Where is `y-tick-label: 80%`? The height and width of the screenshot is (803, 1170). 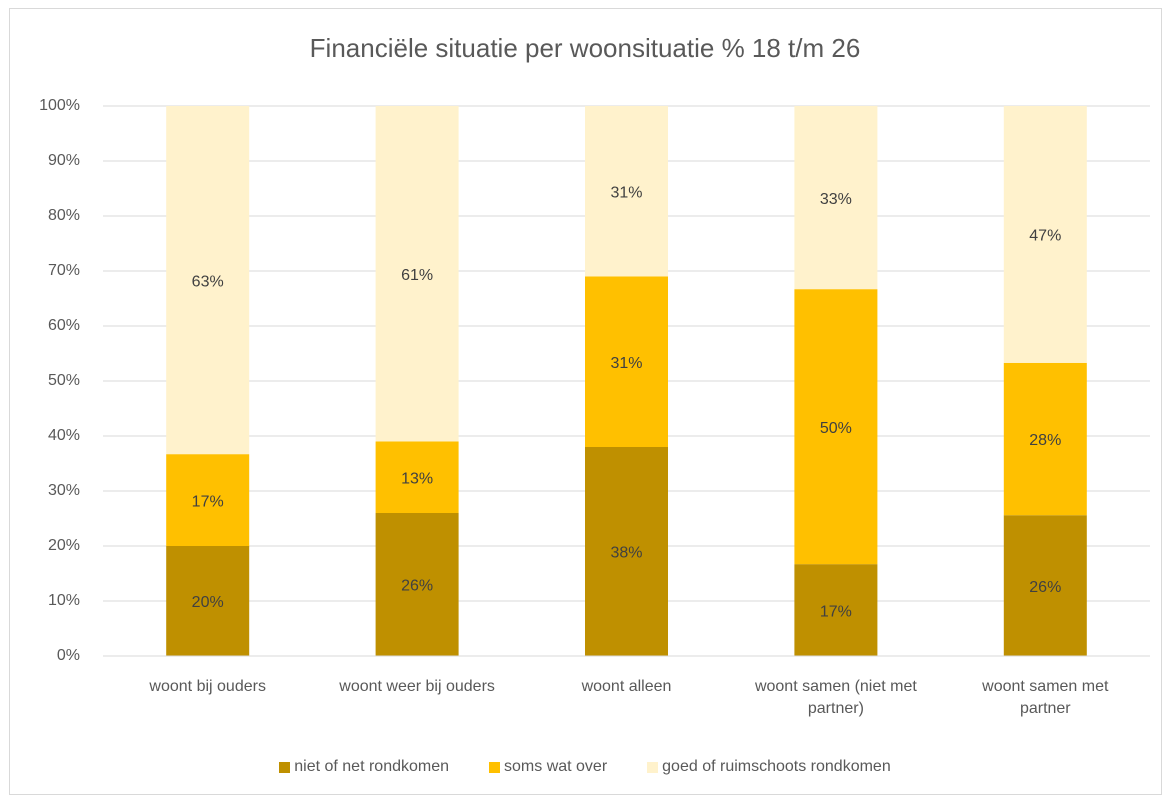 y-tick-label: 80% is located at coordinates (64, 215).